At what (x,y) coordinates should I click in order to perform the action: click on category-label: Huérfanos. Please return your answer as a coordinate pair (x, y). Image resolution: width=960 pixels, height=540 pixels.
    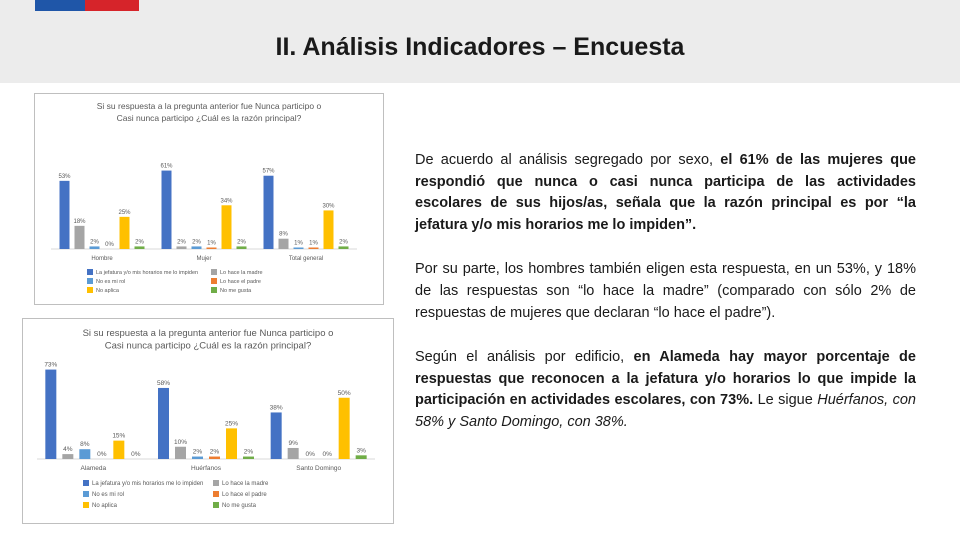
    Looking at the image, I should click on (206, 468).